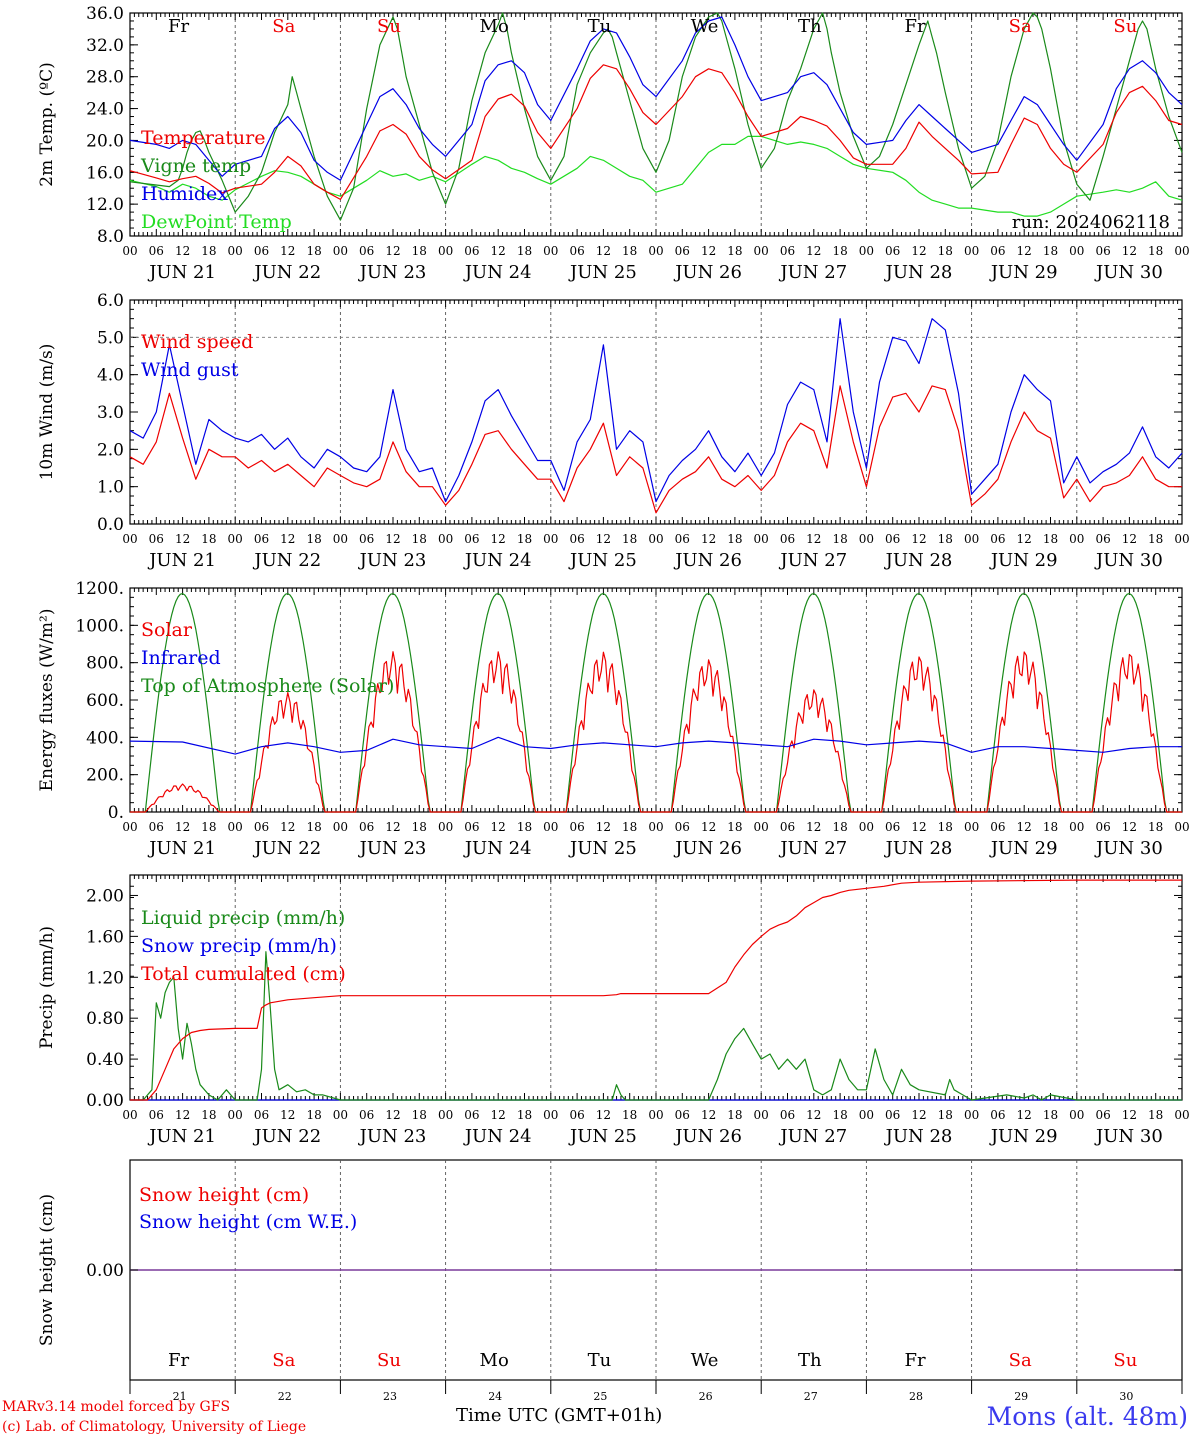 The height and width of the screenshot is (1440, 1194). What do you see at coordinates (184, 194) in the screenshot?
I see `legend-entry: Humidex` at bounding box center [184, 194].